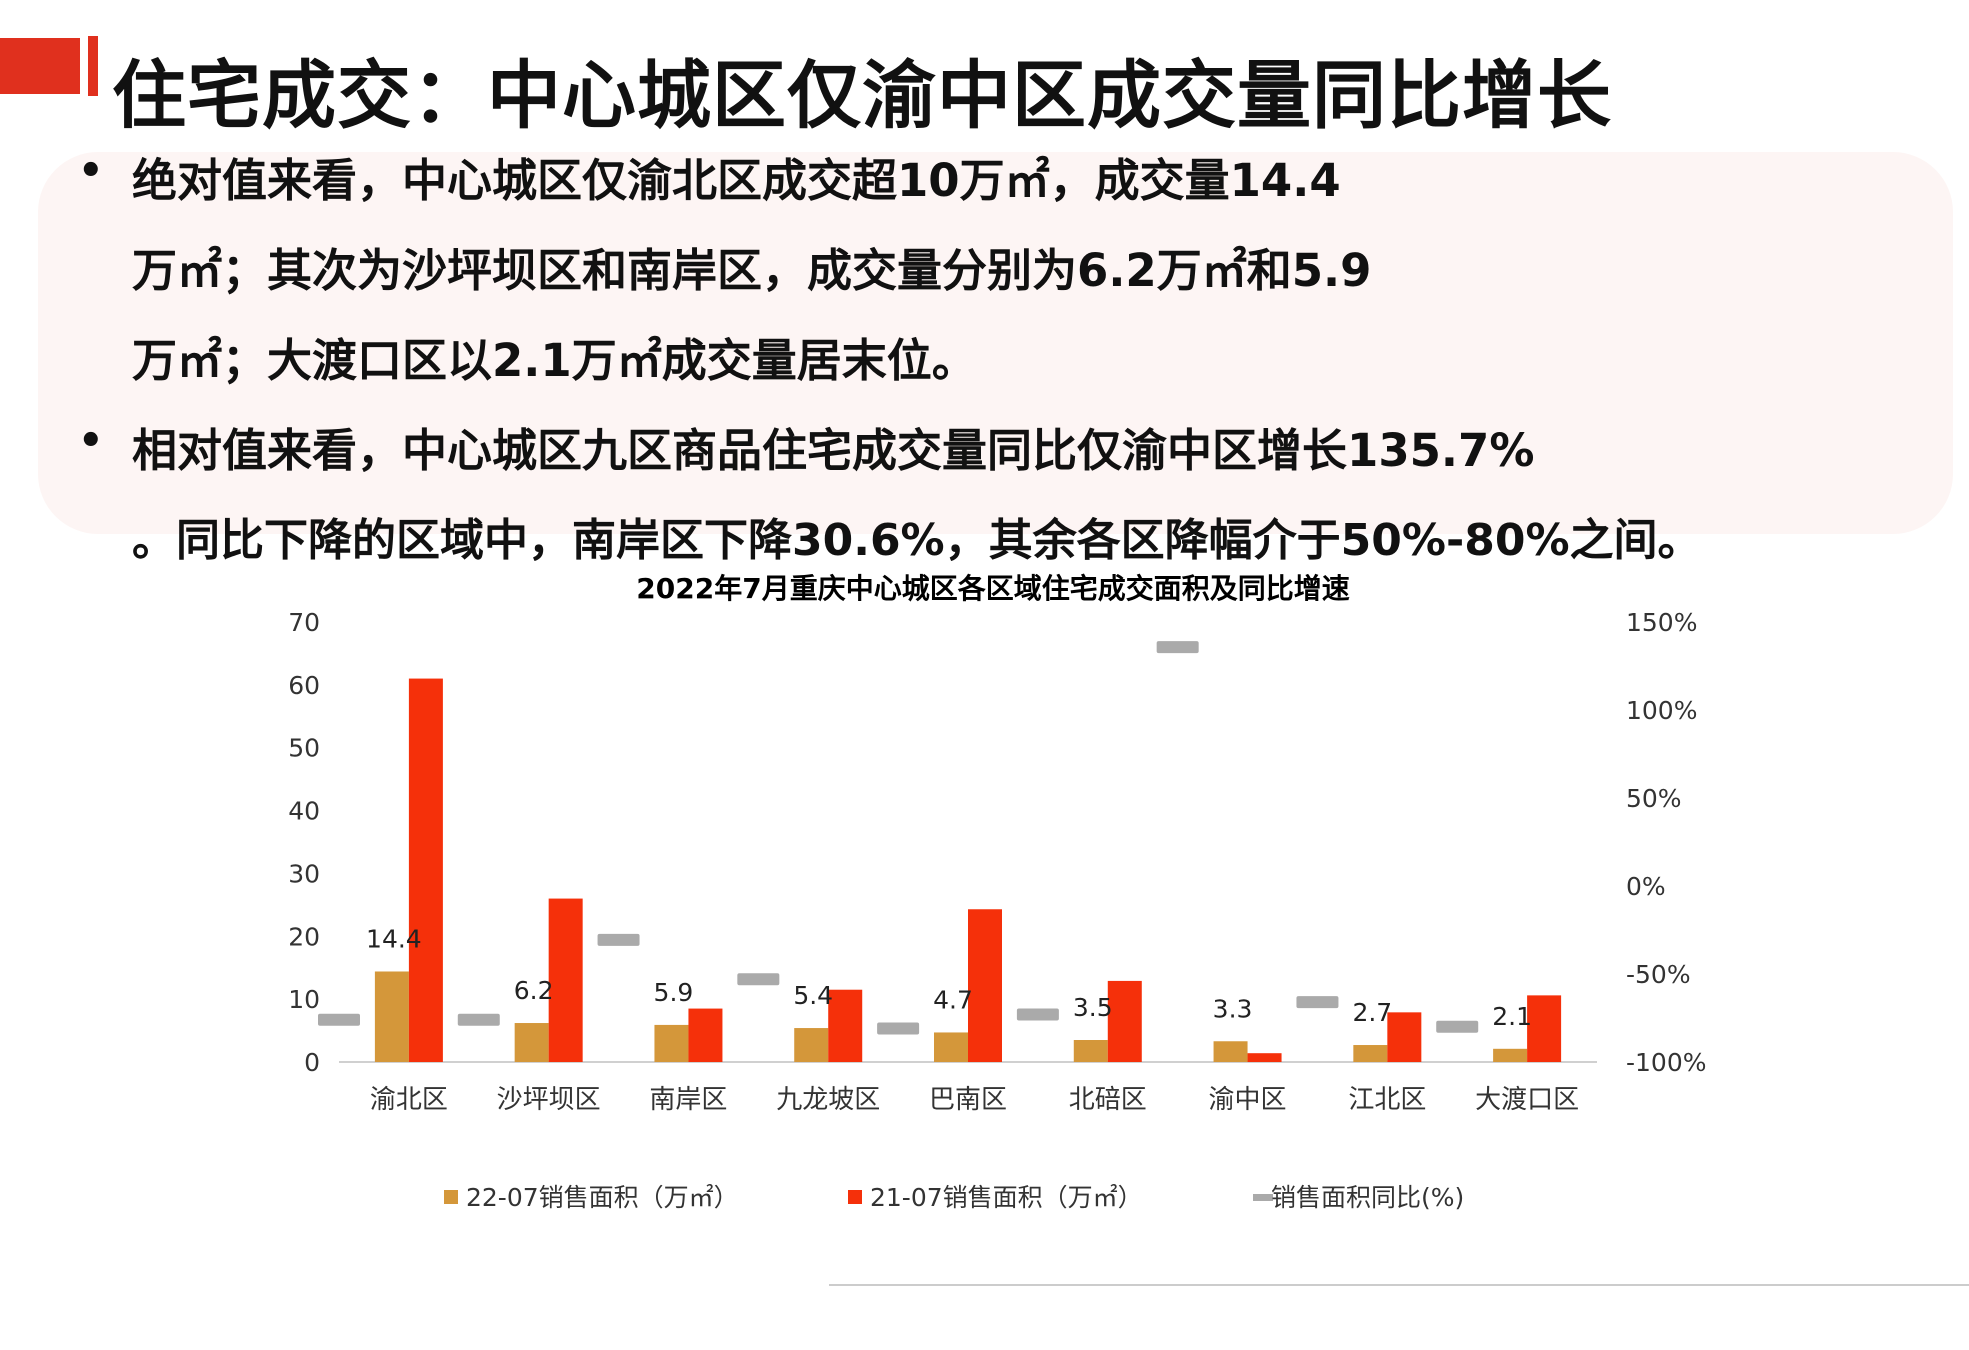 The image size is (1969, 1350). I want to click on bullet-2-line-2: 。同比下降的区域中，南岸区下降30.6%，其余各区降幅介于50%-80%之间。, so click(917, 540).